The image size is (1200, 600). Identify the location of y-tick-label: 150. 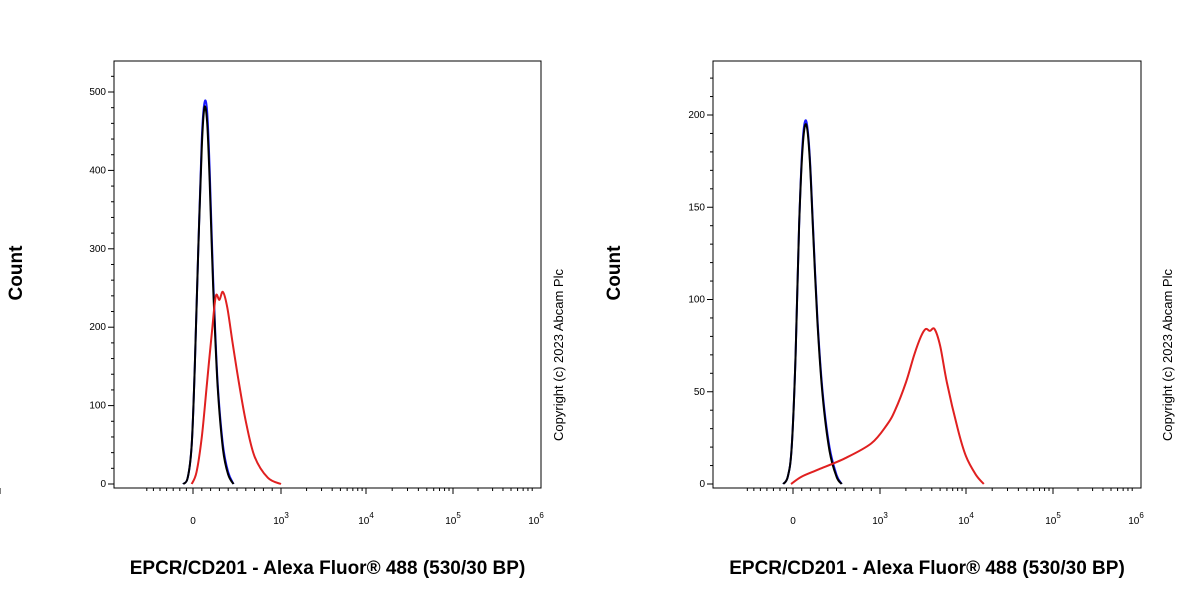
(696, 207).